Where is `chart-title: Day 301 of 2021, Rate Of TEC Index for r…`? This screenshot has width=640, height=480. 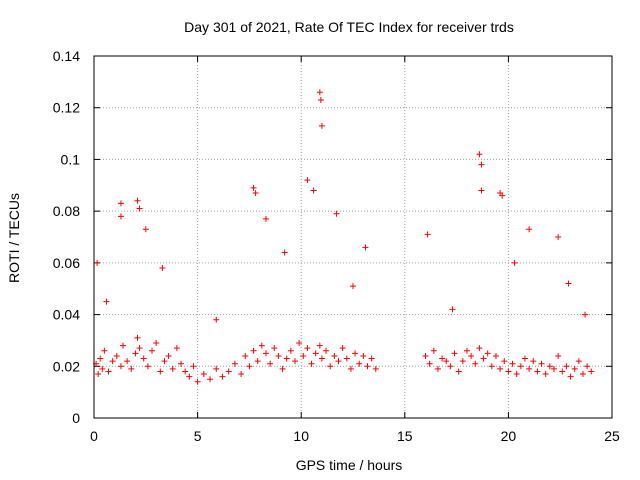 chart-title: Day 301 of 2021, Rate Of TEC Index for r… is located at coordinates (349, 27).